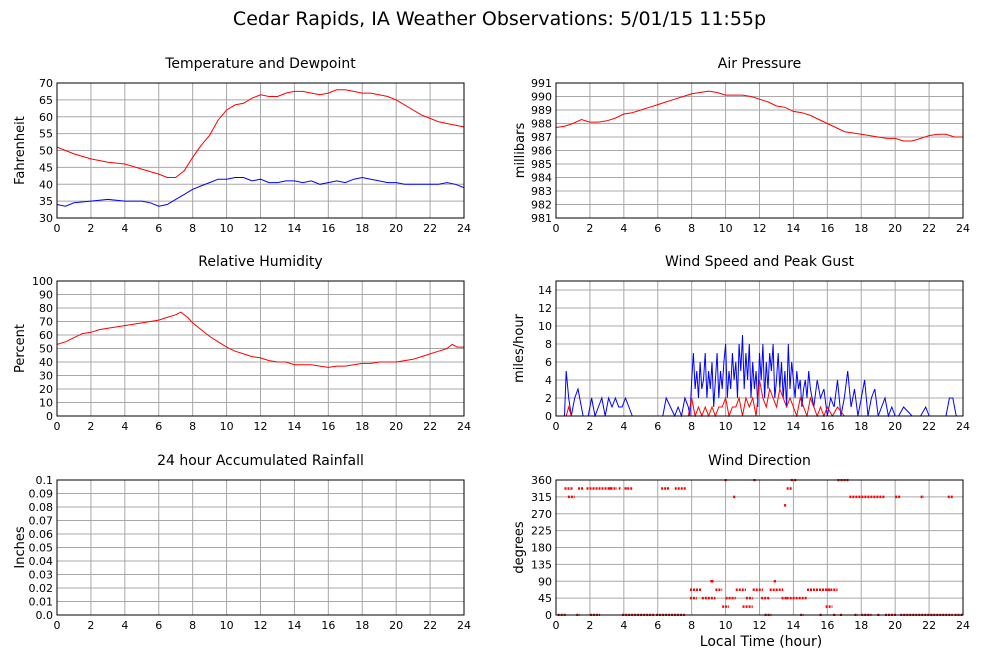  Describe the element at coordinates (759, 348) in the screenshot. I see `wind-frame` at that location.